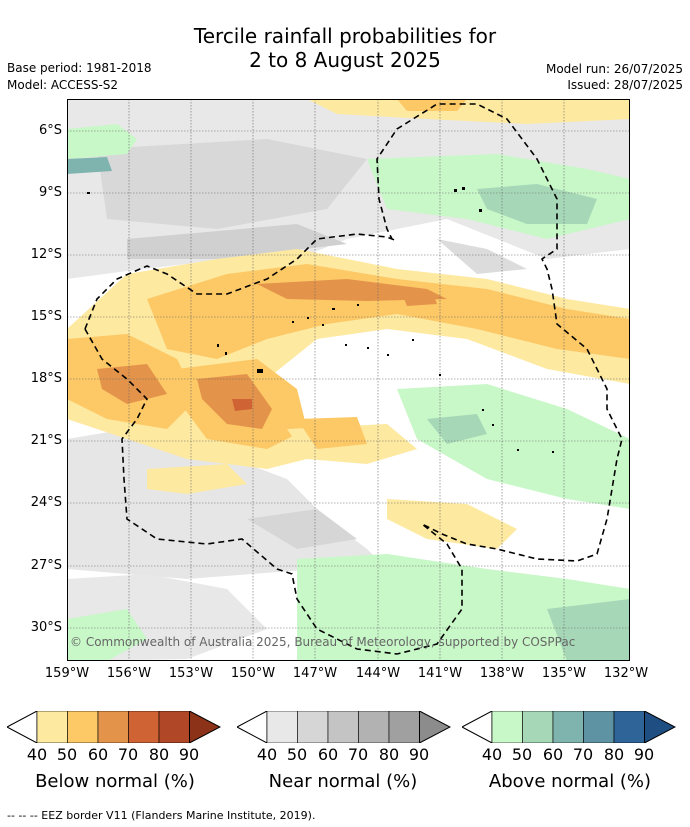 Image resolution: width=690 pixels, height=827 pixels. What do you see at coordinates (79, 68) in the screenshot?
I see `base-period-text: Base period: 1981-2018` at bounding box center [79, 68].